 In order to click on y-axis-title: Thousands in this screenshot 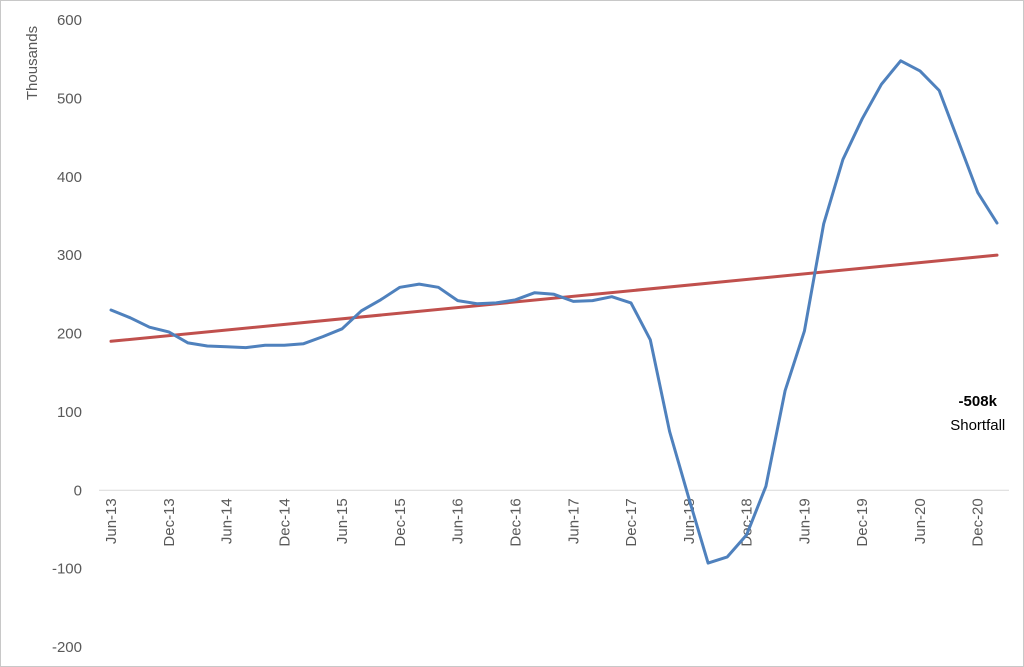, I will do `click(32, 63)`.